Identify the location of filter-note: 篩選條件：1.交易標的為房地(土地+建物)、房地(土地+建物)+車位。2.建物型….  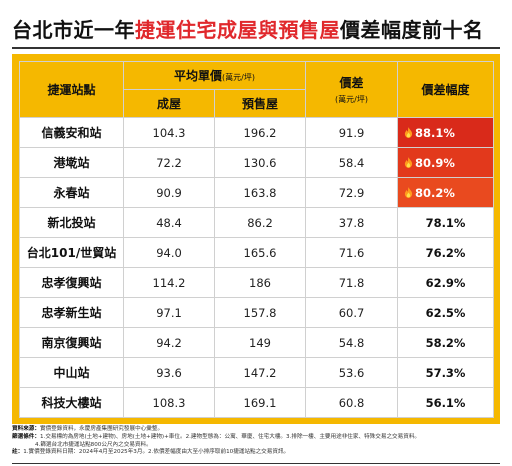
(216, 436).